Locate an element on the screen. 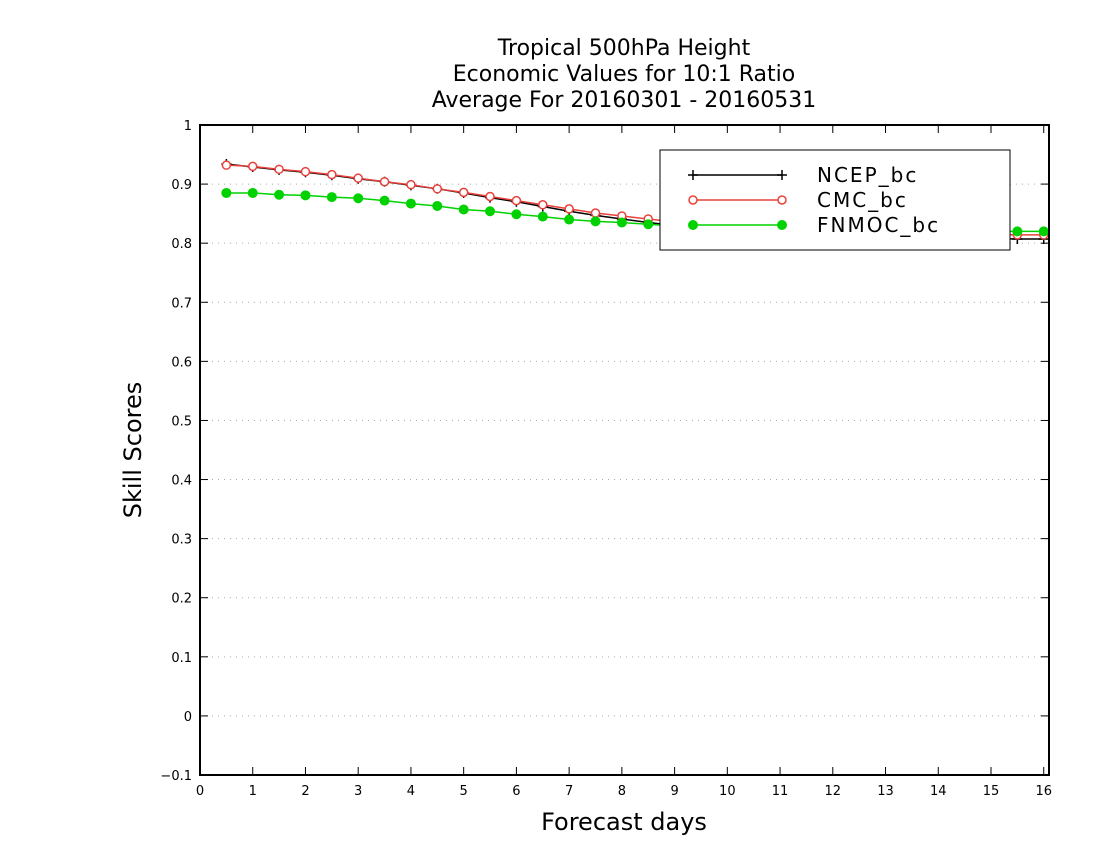 The width and height of the screenshot is (1100, 850). x-tick-label: 16 is located at coordinates (1043, 791).